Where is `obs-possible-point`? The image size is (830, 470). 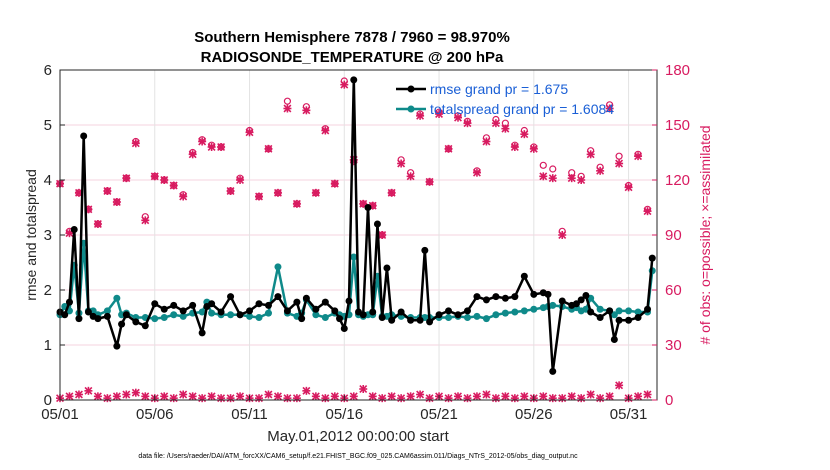 obs-possible-point is located at coordinates (619, 156).